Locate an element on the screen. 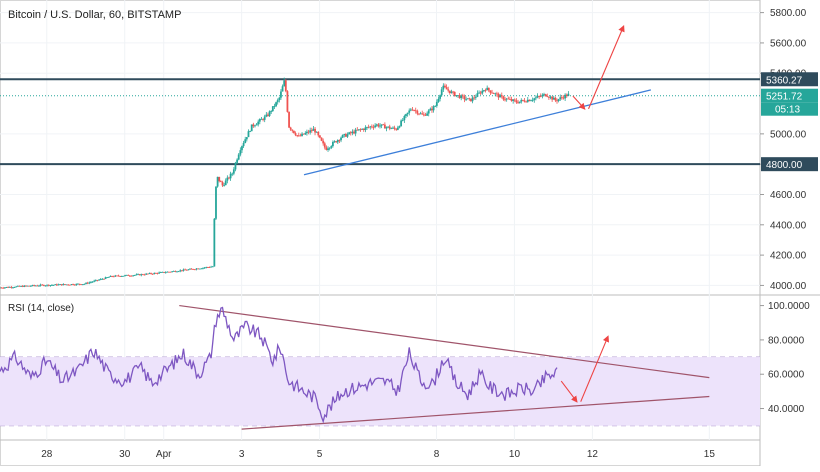 Image resolution: width=820 pixels, height=472 pixels. x-tick-label: 8 is located at coordinates (437, 454).